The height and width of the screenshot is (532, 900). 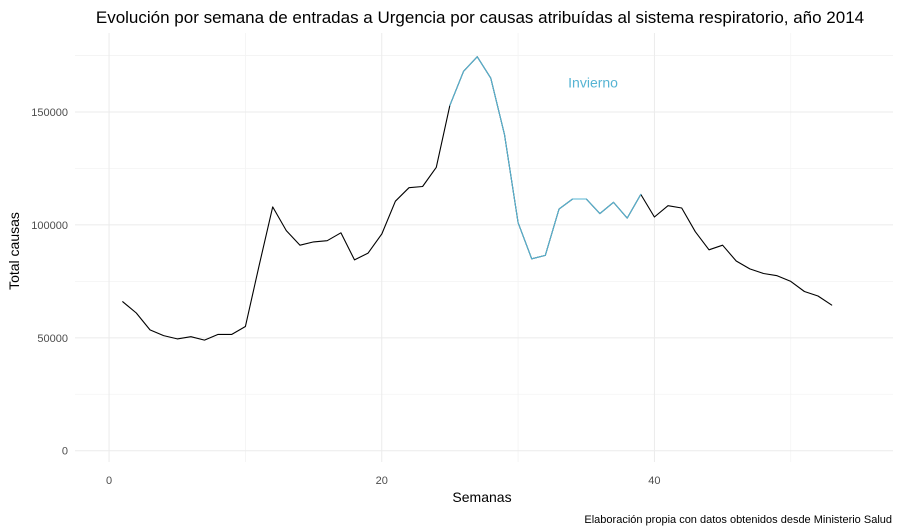 What do you see at coordinates (481, 497) in the screenshot?
I see `x-axis-title: Semanas` at bounding box center [481, 497].